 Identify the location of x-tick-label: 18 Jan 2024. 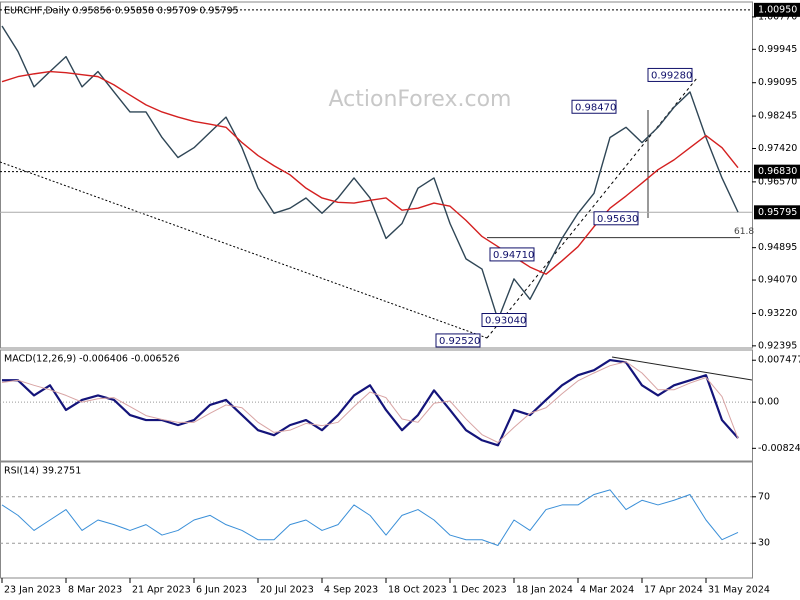
(544, 590).